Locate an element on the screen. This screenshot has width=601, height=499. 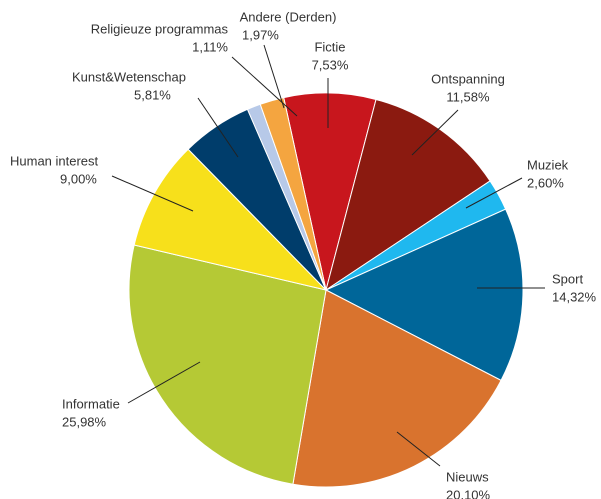
slice-value: 9,00% is located at coordinates (78, 178).